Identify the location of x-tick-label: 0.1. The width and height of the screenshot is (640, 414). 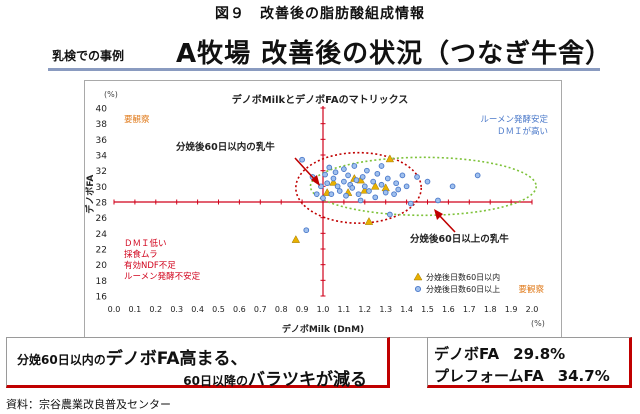
(135, 309).